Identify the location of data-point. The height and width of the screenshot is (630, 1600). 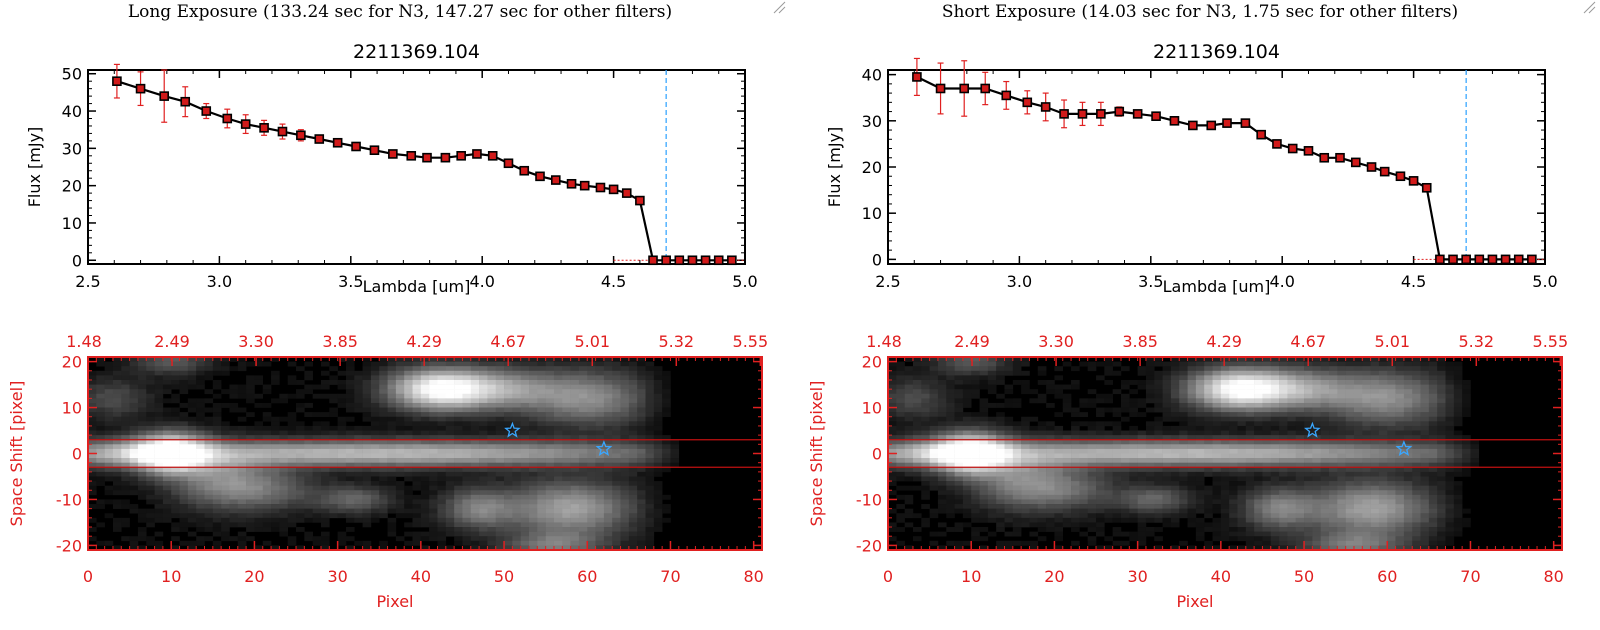
(917, 77).